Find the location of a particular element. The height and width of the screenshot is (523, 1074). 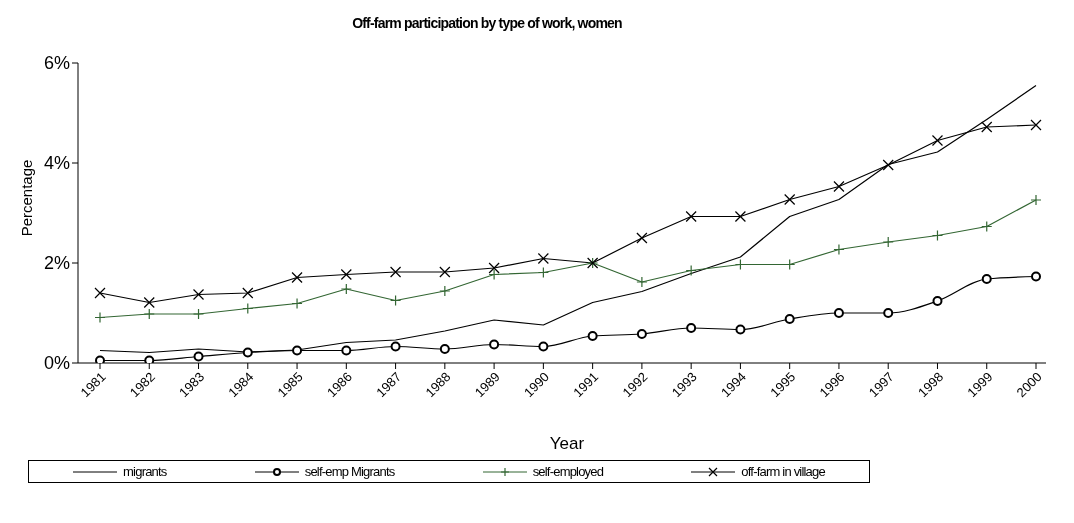

legend-label: self-emp Migrants is located at coordinates (349, 471).